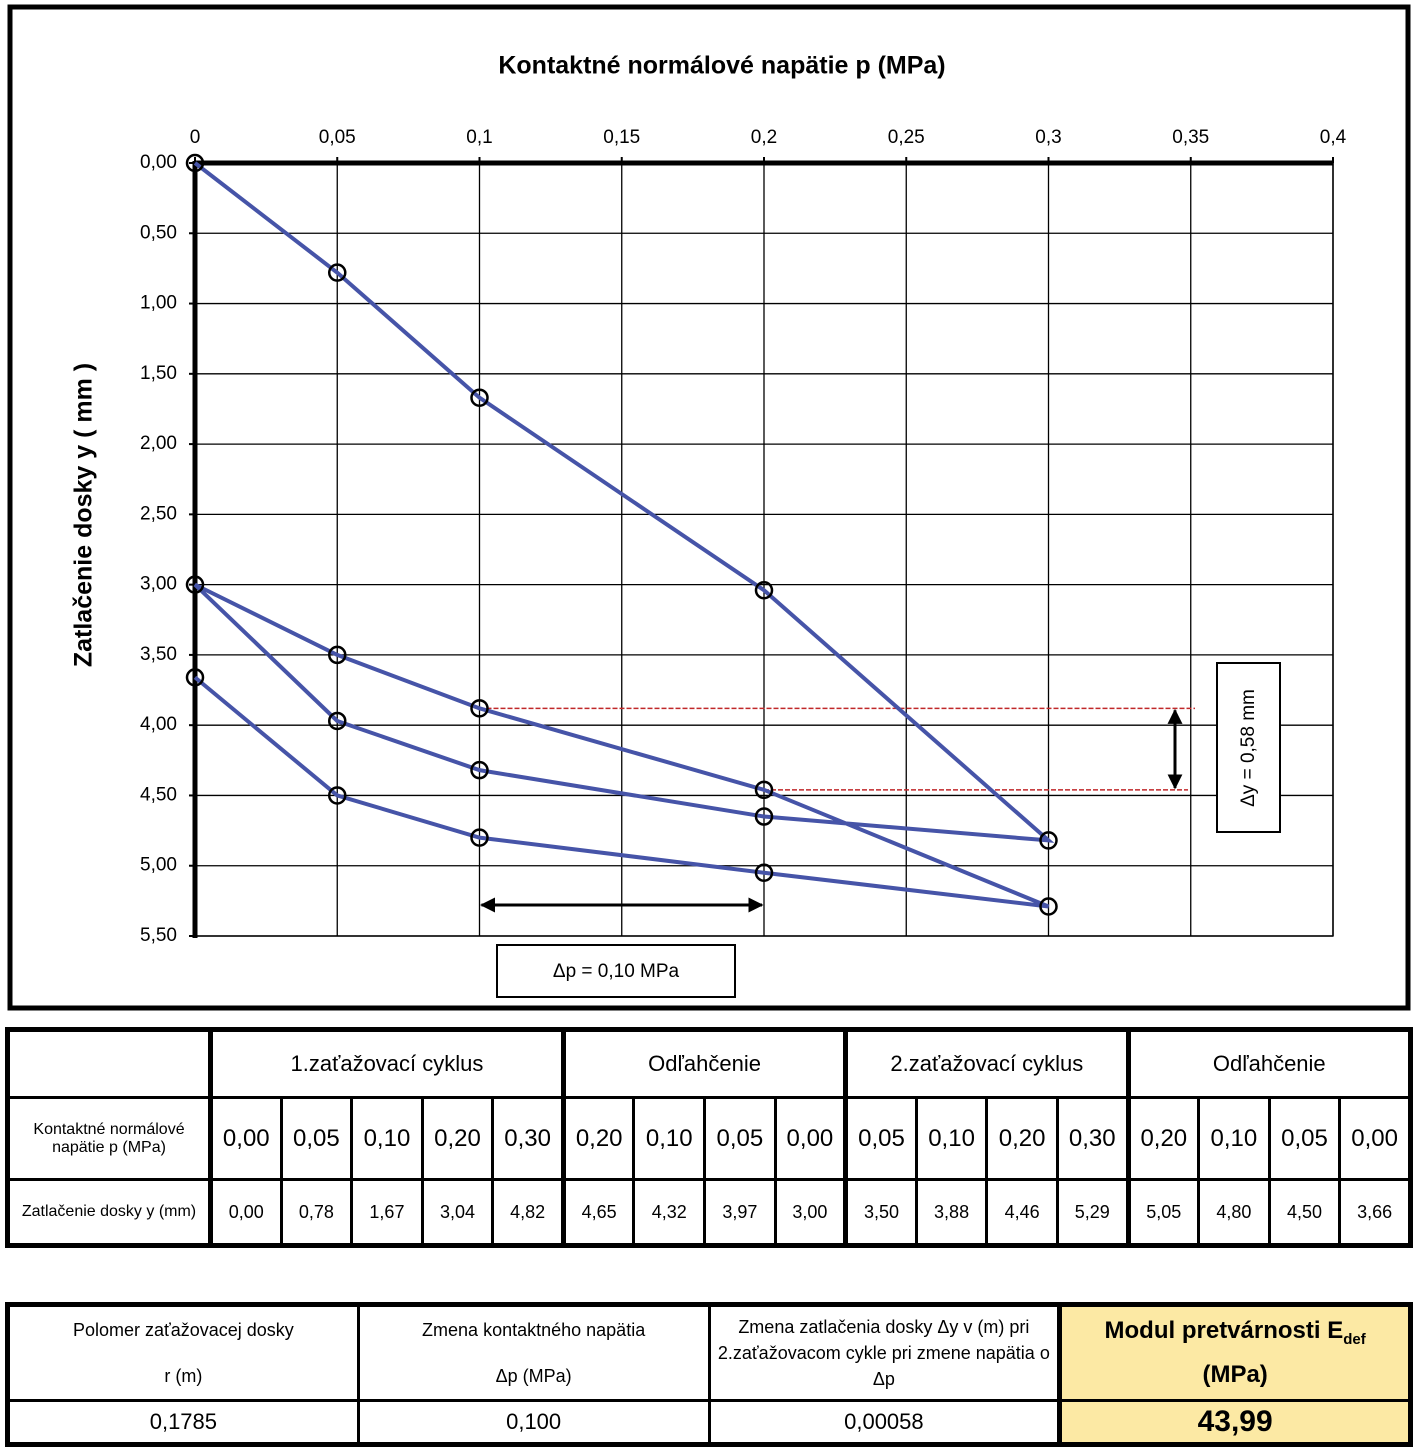  I want to click on y-tick-label: 2,50, so click(158, 513).